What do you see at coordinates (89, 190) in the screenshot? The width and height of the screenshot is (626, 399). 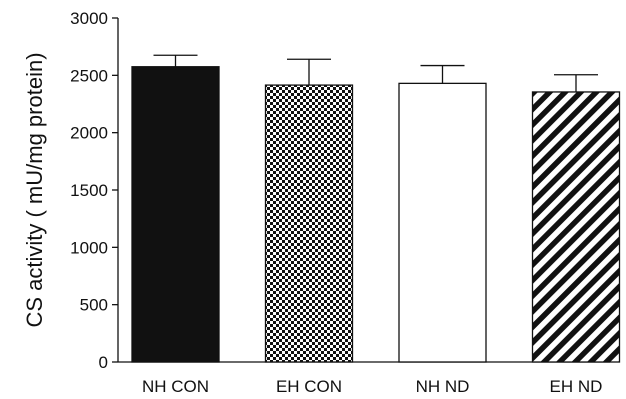 I see `y-tick-label: 1500` at bounding box center [89, 190].